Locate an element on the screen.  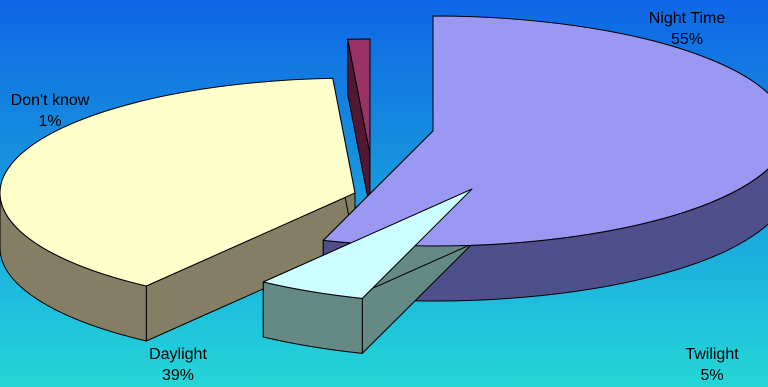
label-daylight-value: 39% is located at coordinates (178, 375).